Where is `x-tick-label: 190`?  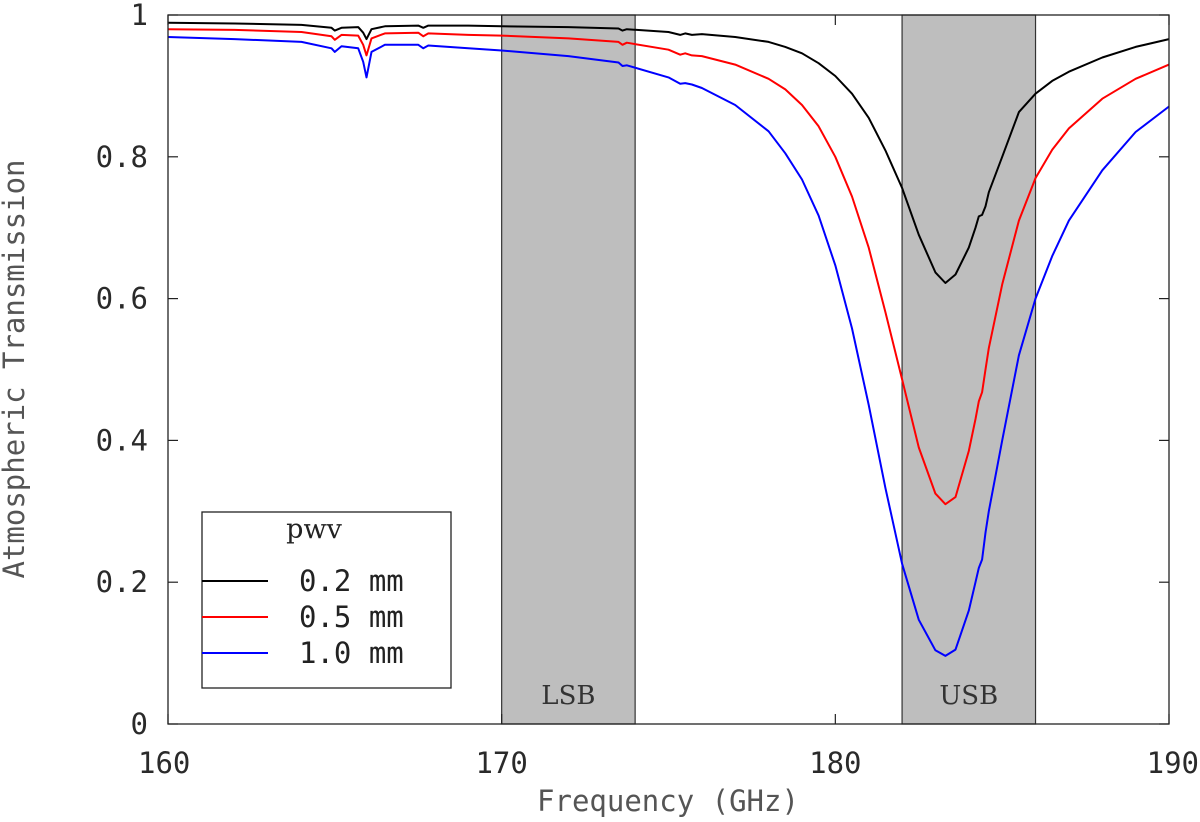 x-tick-label: 190 is located at coordinates (1173, 763).